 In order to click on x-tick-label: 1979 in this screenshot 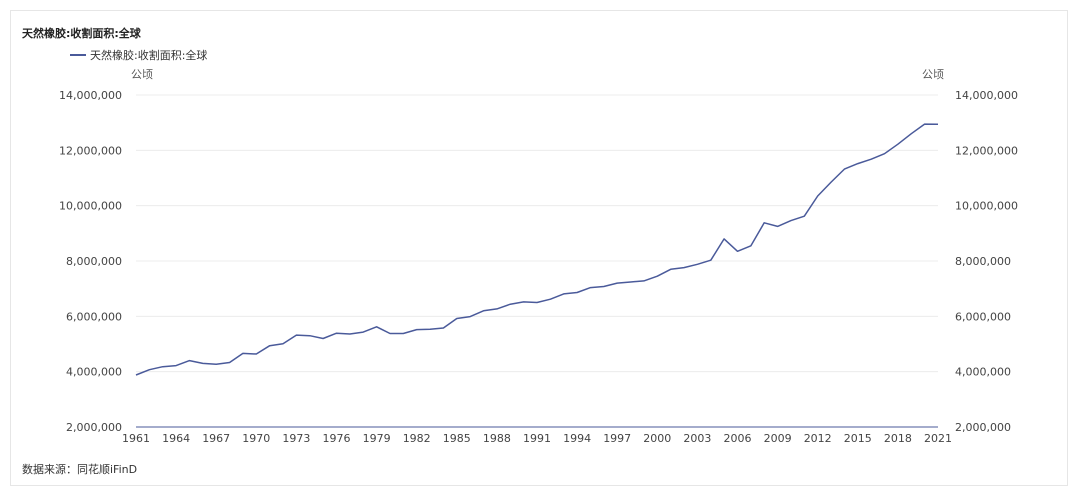, I will do `click(377, 438)`.